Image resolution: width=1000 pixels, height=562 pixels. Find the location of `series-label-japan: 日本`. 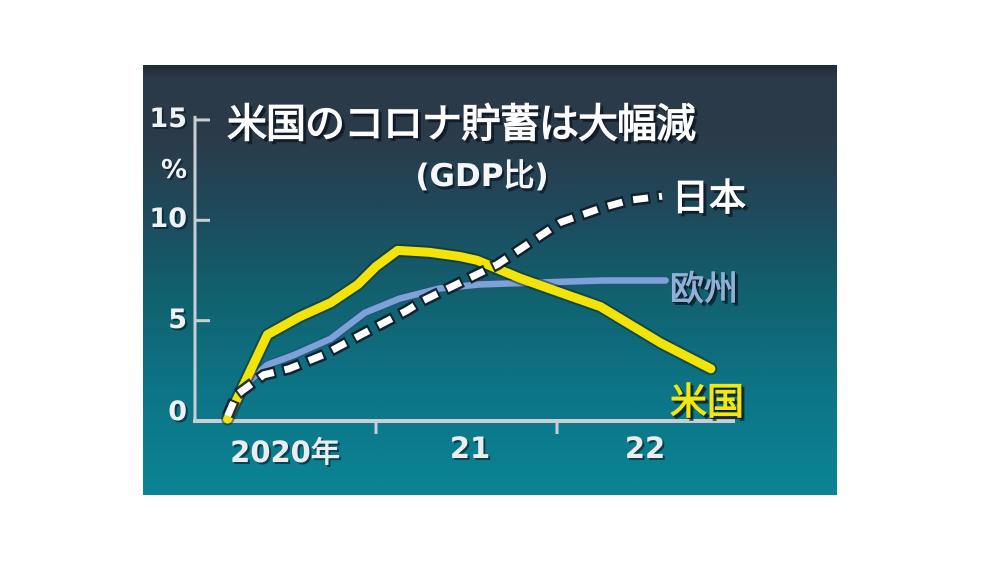

series-label-japan: 日本 is located at coordinates (709, 197).